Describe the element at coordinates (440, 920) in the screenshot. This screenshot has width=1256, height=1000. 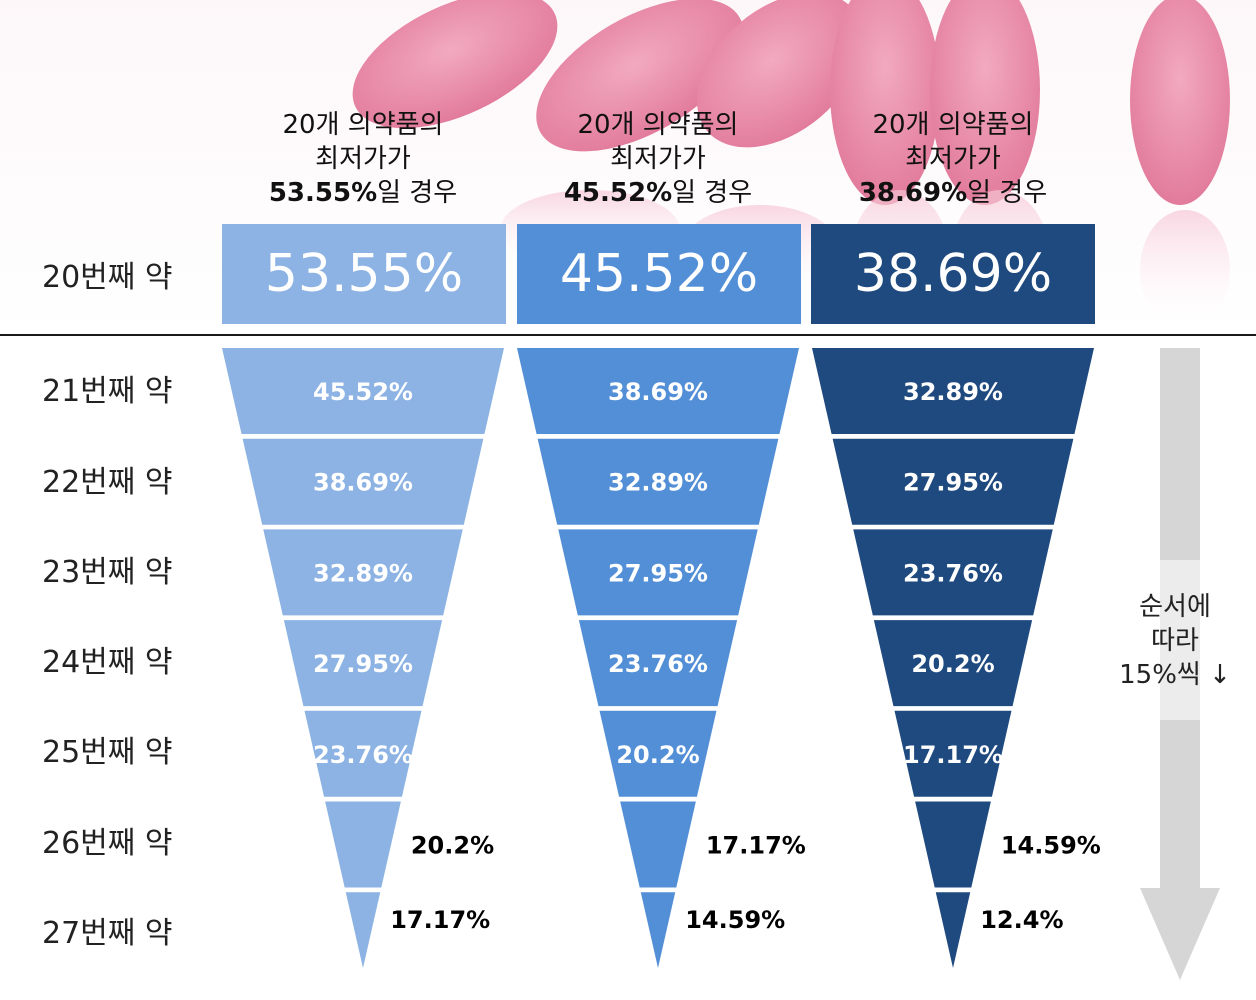
I see `funnel-label-s1-r27: 17.17%` at that location.